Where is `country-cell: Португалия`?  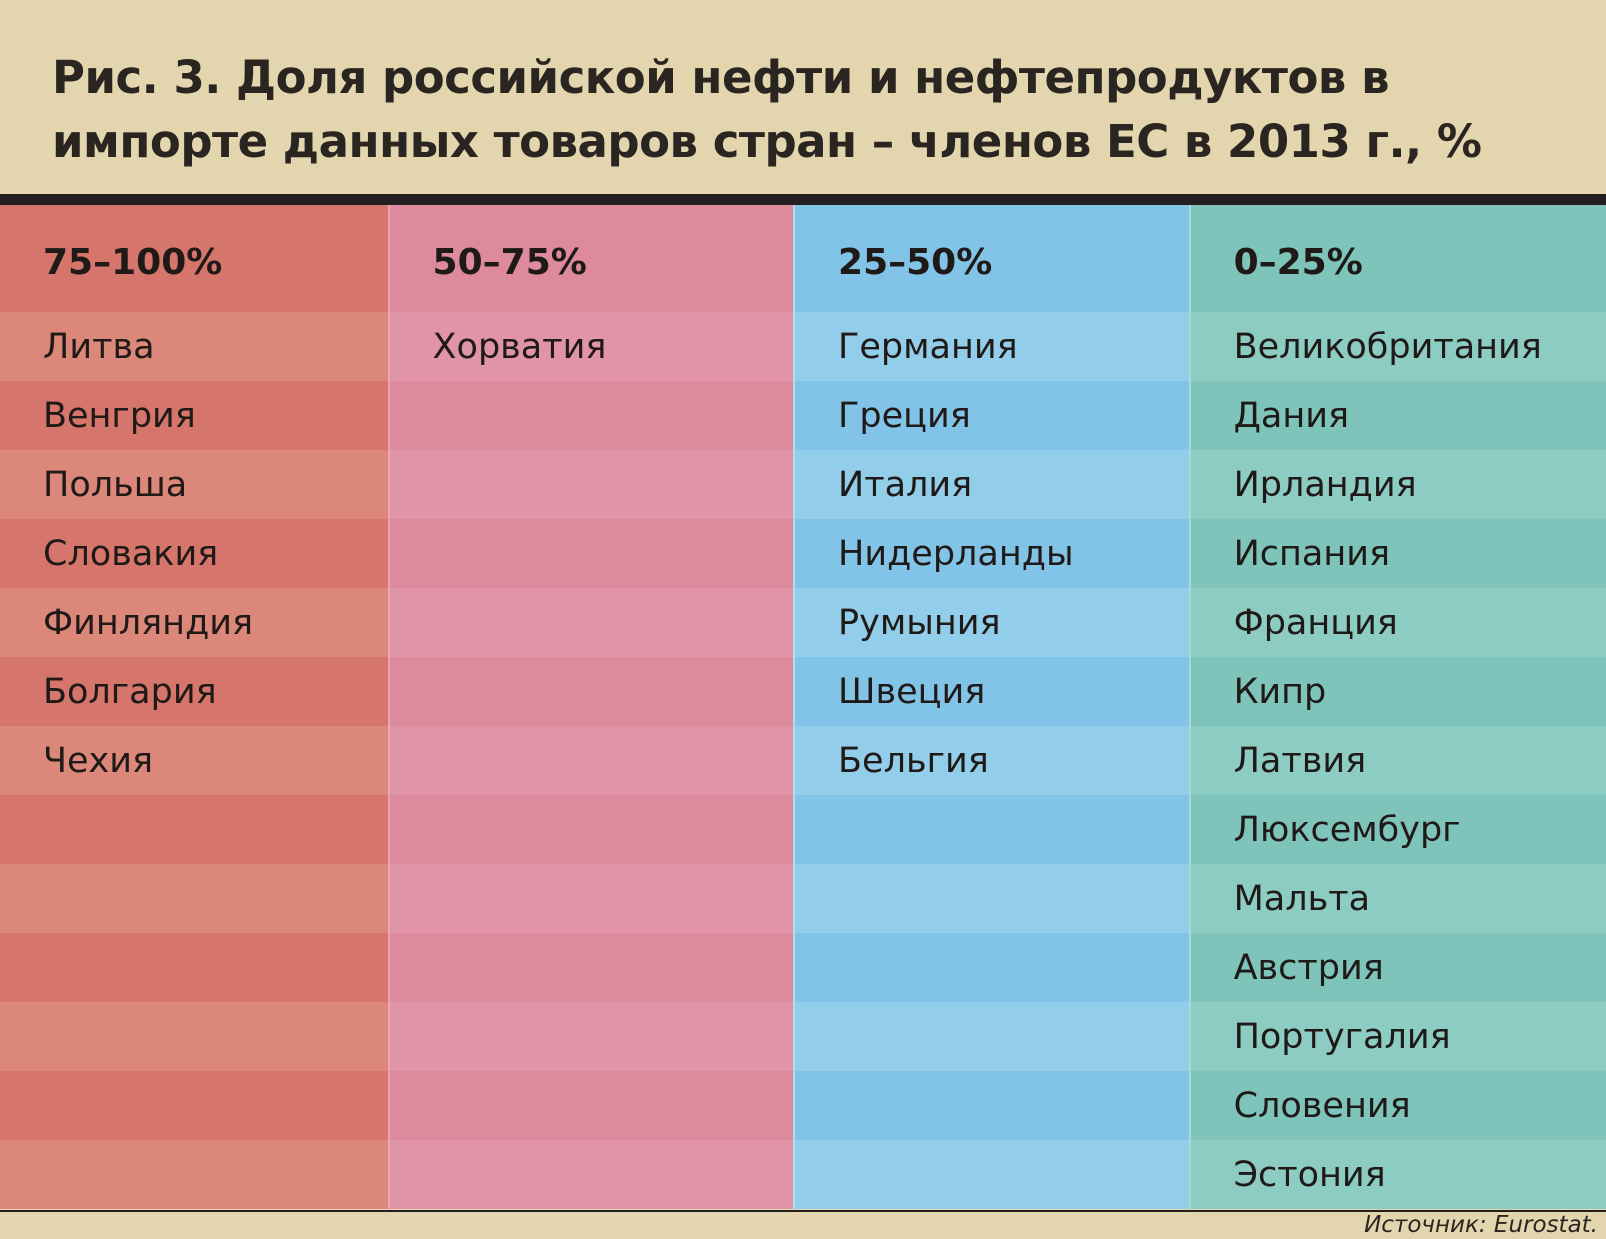
country-cell: Португалия is located at coordinates (1398, 1036).